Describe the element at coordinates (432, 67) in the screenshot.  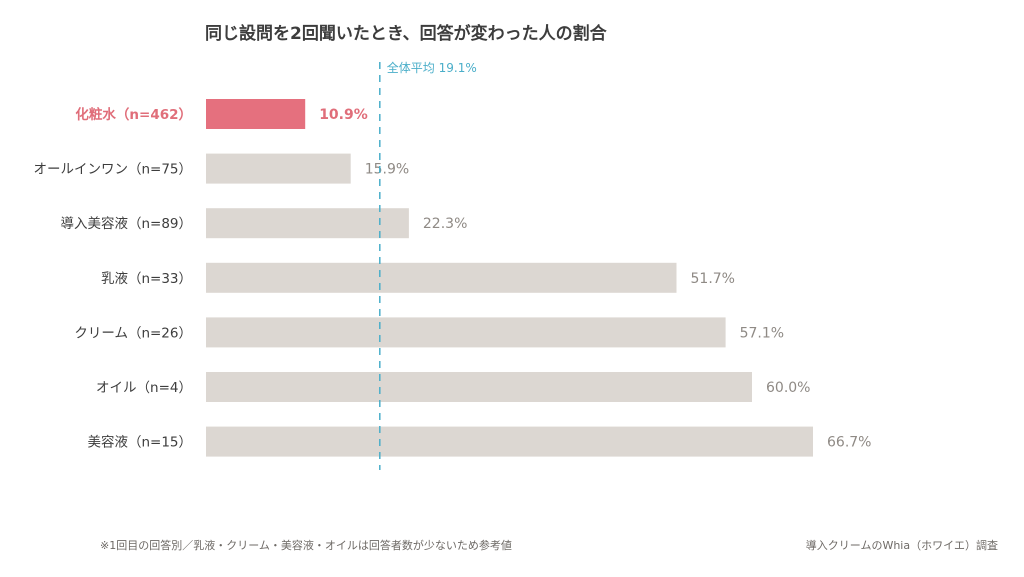
I see `average-reference-label: 全体平均 19.1%` at that location.